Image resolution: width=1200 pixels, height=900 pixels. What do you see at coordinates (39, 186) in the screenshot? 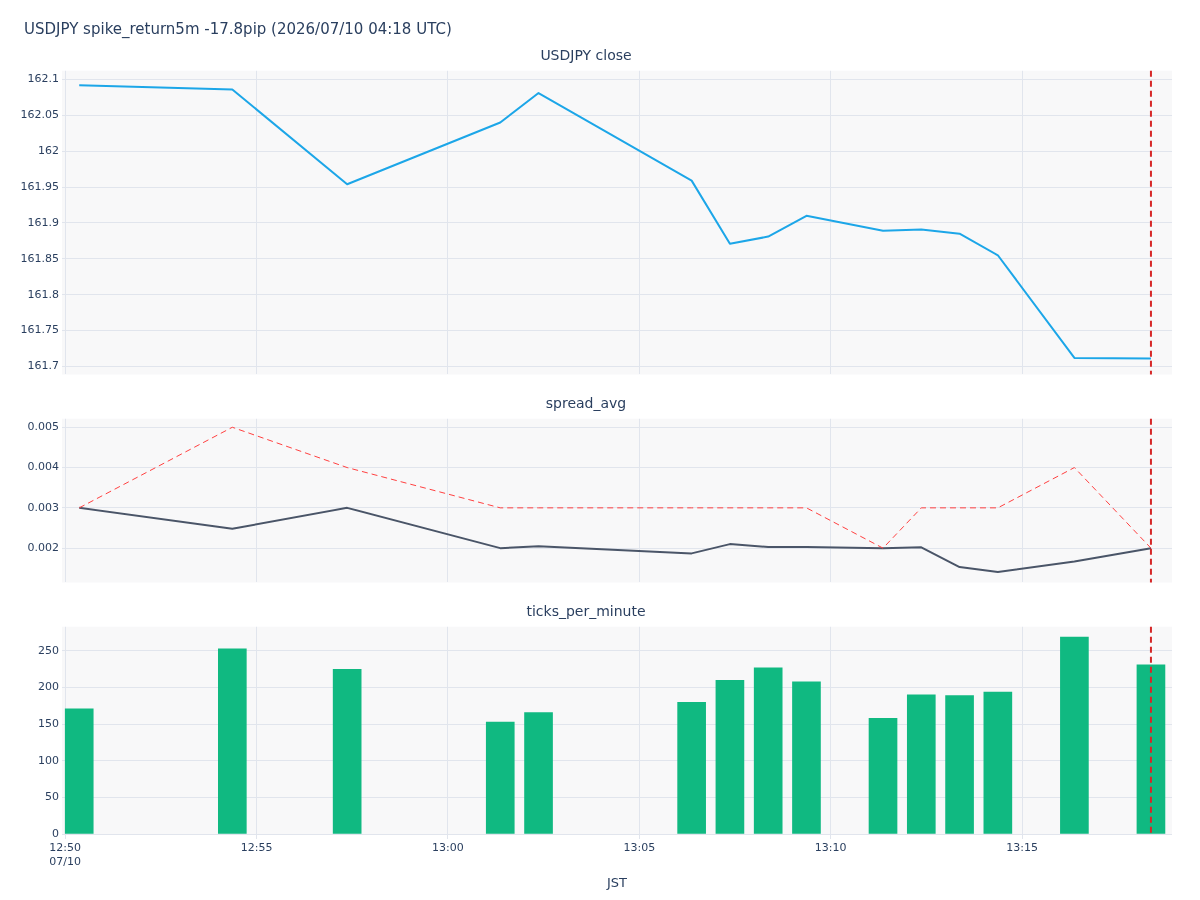
I see `y-tick-label: 161.95` at bounding box center [39, 186].